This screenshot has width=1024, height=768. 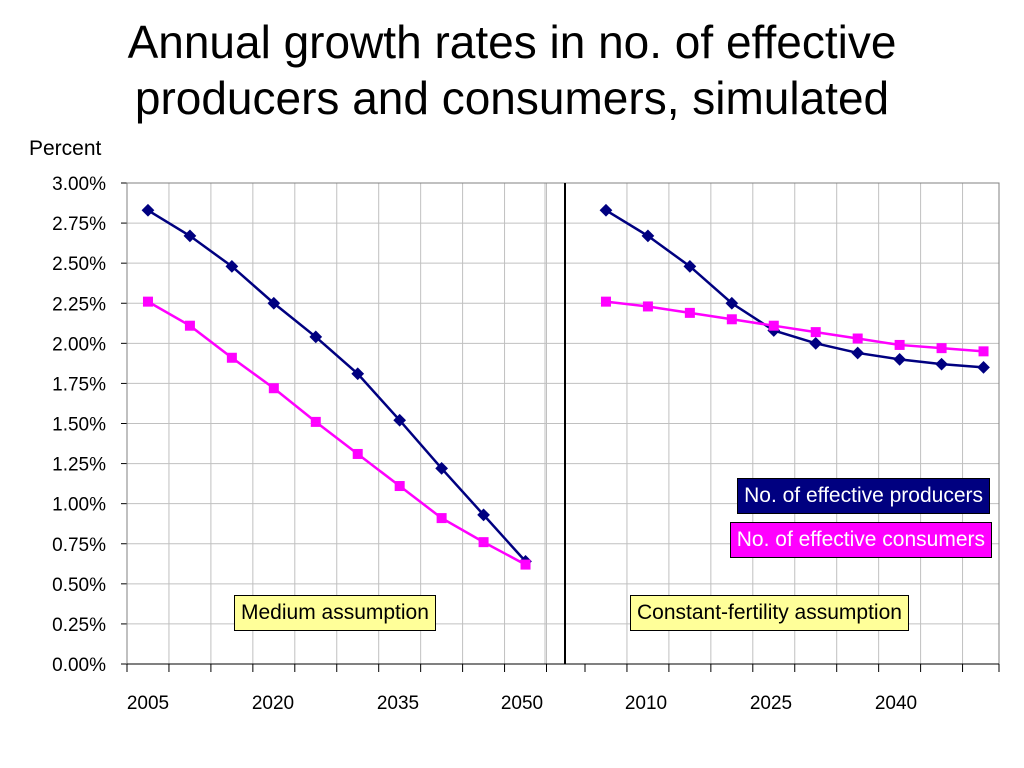 What do you see at coordinates (273, 703) in the screenshot?
I see `x-tick-label: 2020` at bounding box center [273, 703].